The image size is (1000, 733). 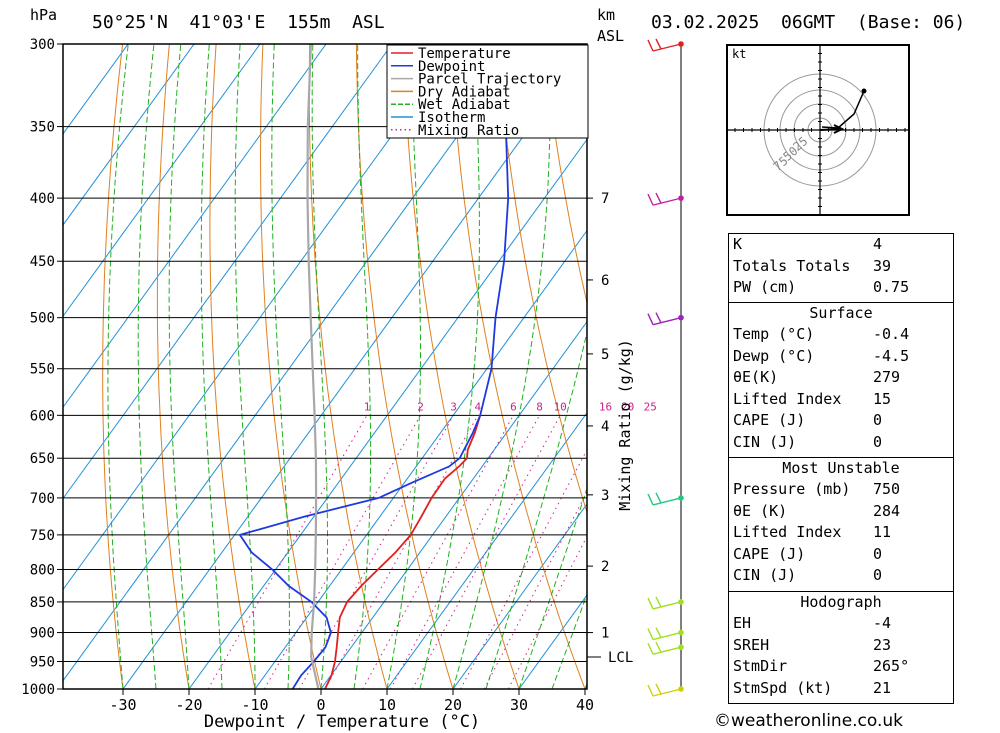 What do you see at coordinates (42, 199) in the screenshot?
I see `pressure-tick-label: 400` at bounding box center [42, 199].